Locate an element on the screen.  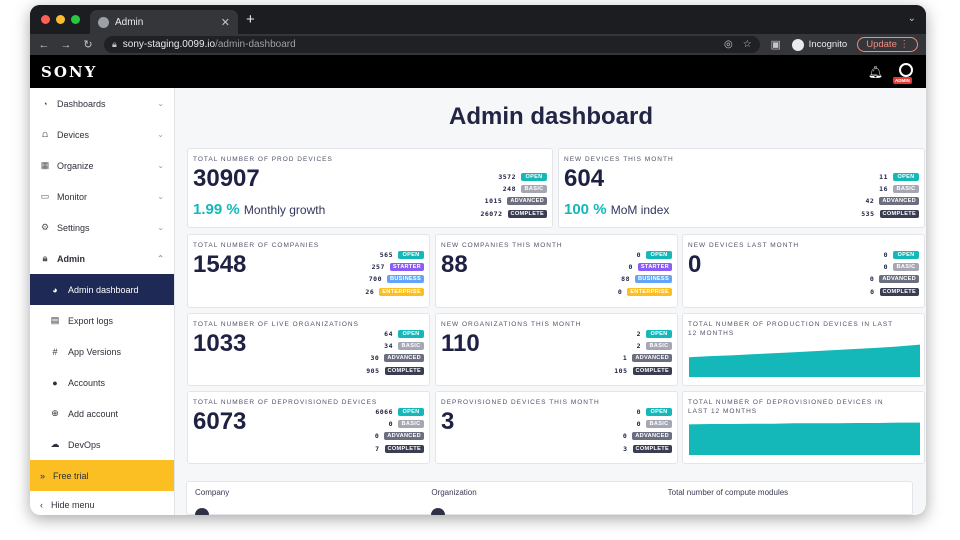
breakdown-row: 0 ADVANCED is located at coordinates (399, 436).